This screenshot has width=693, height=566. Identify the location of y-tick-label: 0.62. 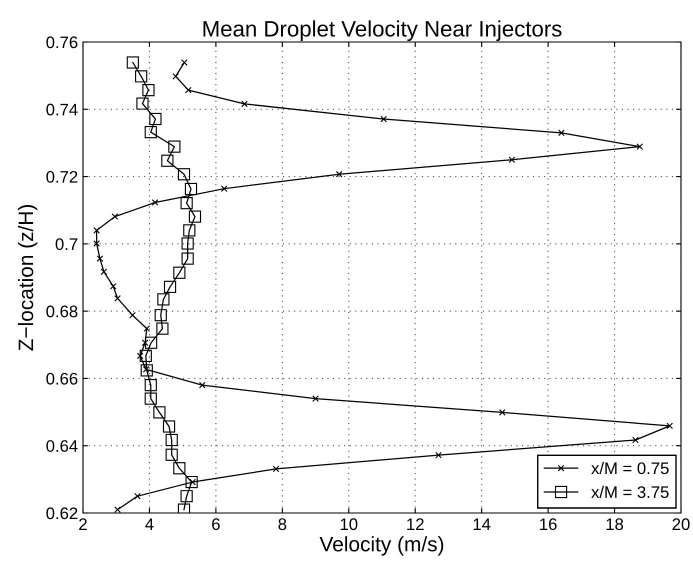
(62, 513).